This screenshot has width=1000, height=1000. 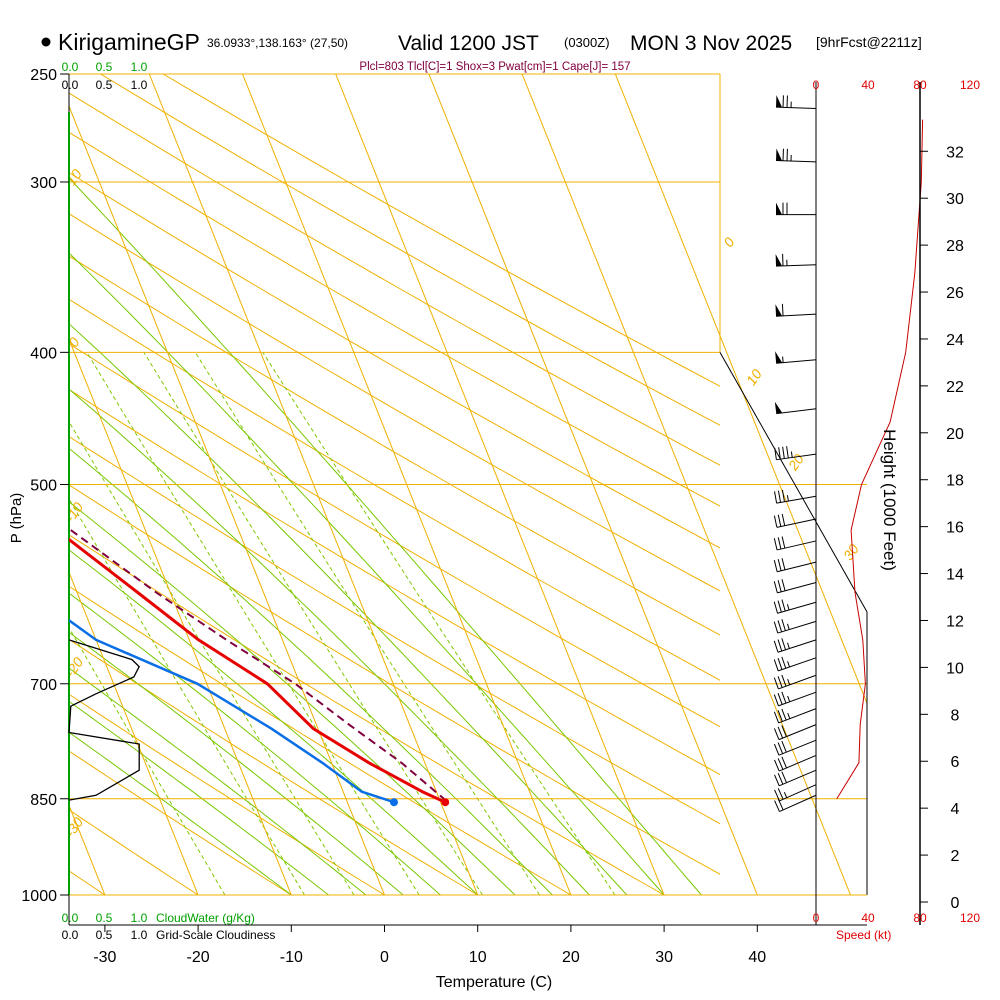 I want to click on valid-date: MON 3 Nov 2025, so click(x=711, y=43).